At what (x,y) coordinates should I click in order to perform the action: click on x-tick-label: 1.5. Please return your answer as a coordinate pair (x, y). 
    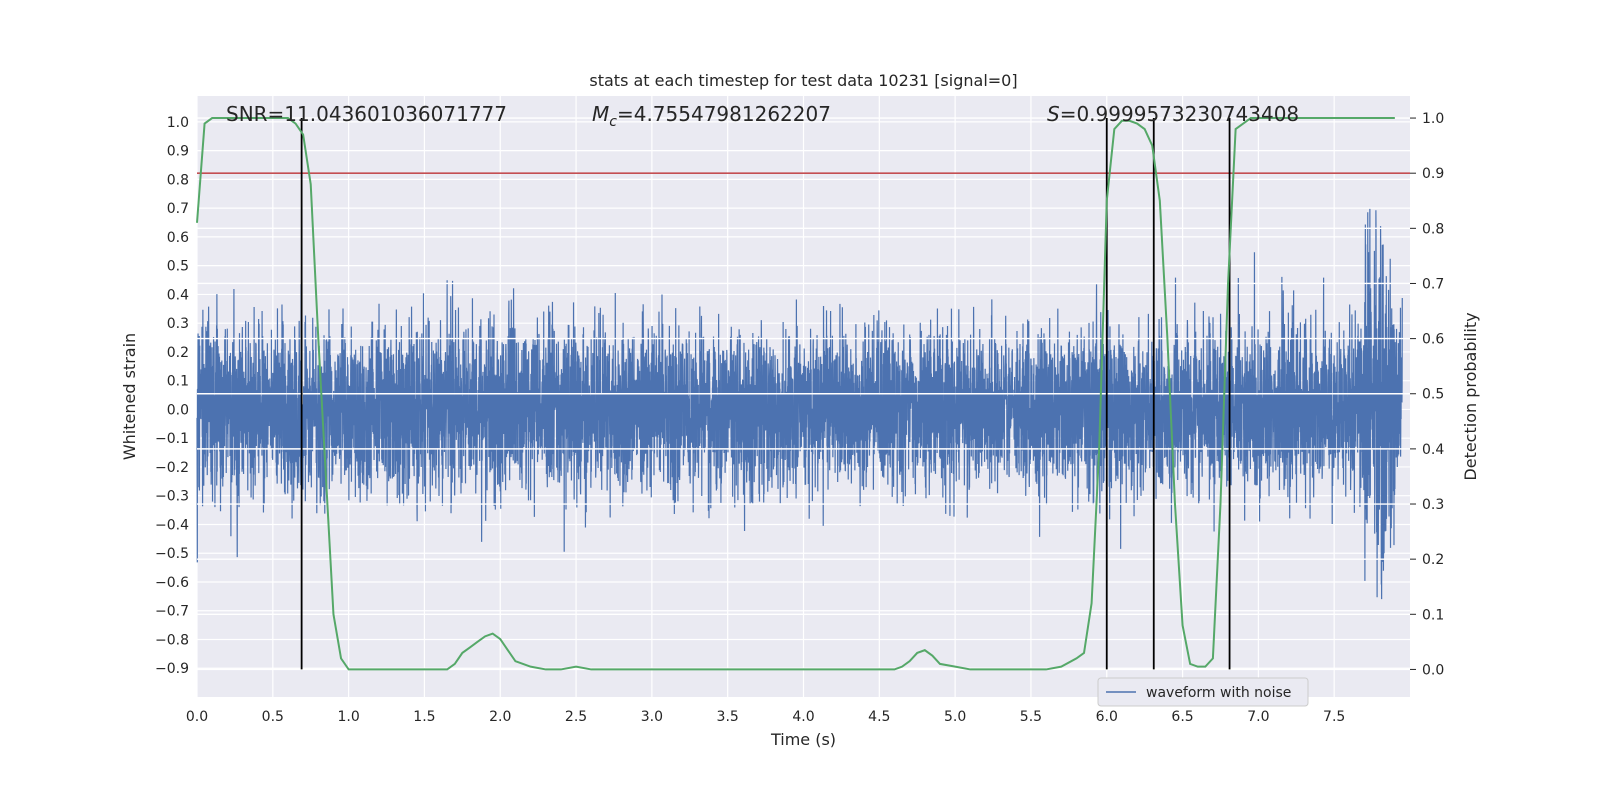
    Looking at the image, I should click on (424, 717).